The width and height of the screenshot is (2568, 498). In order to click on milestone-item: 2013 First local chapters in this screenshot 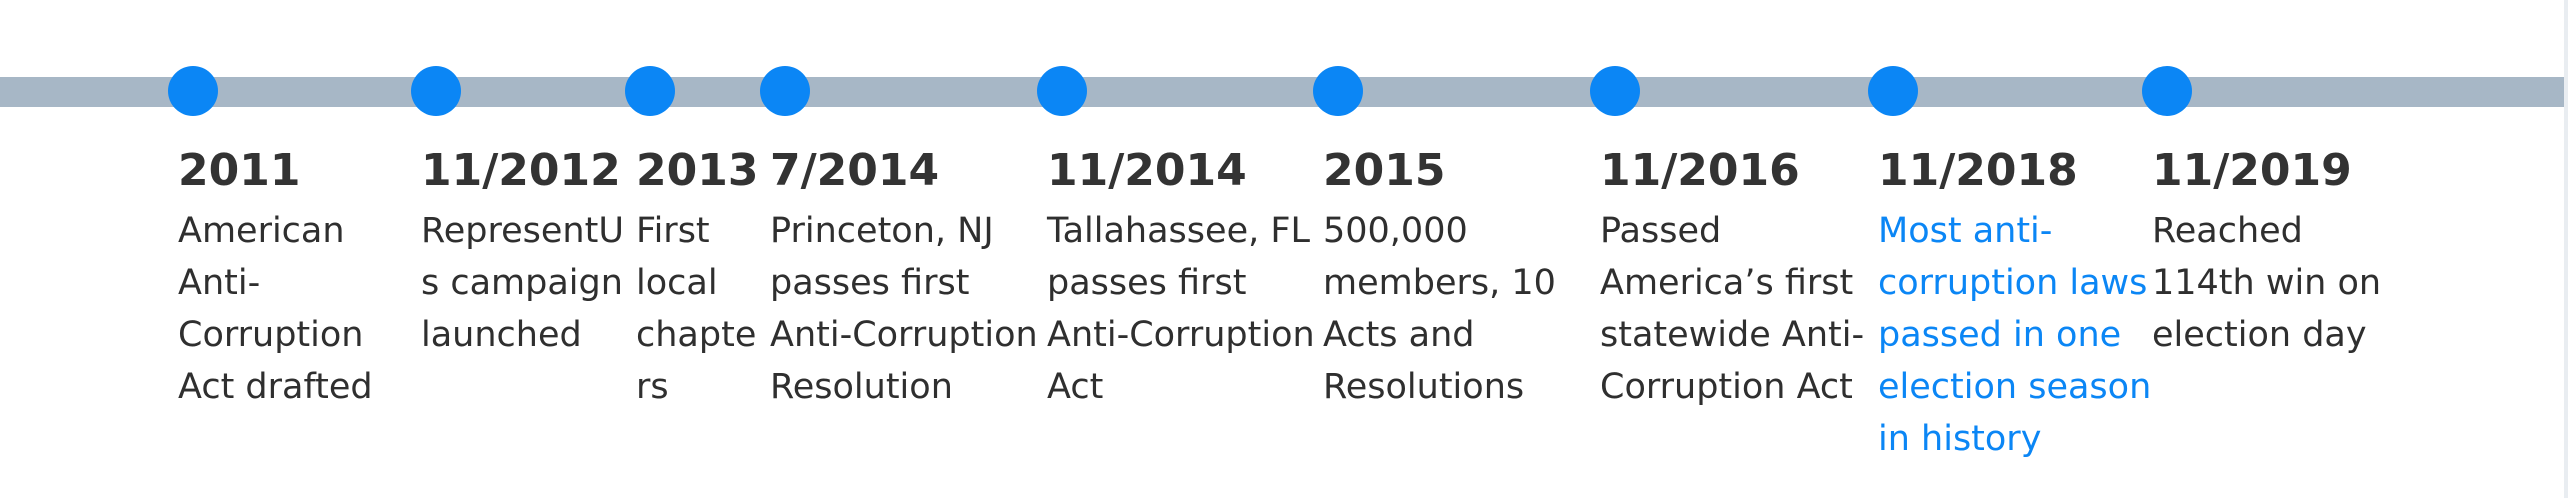, I will do `click(701, 278)`.